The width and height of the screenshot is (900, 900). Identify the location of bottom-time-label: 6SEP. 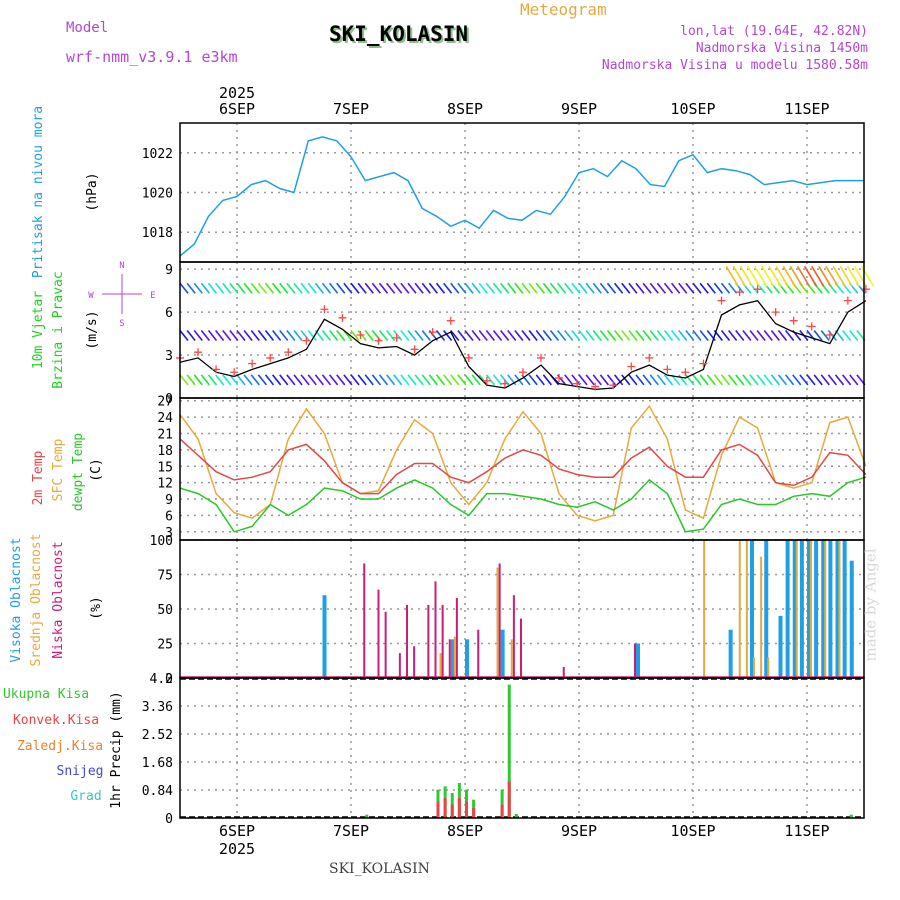
(237, 831).